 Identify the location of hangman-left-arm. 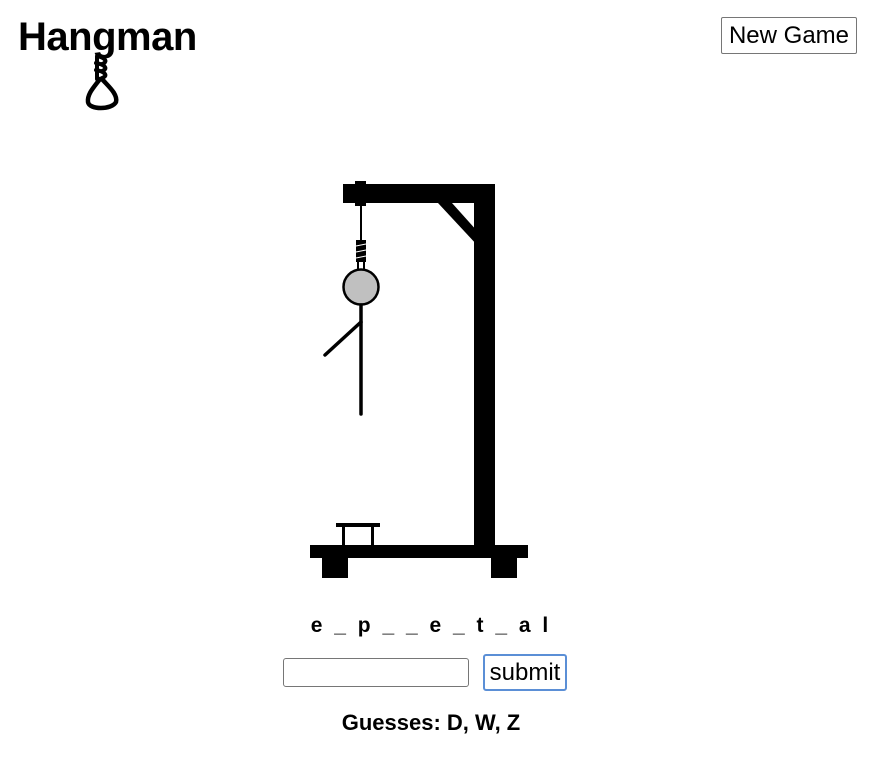
(343, 338).